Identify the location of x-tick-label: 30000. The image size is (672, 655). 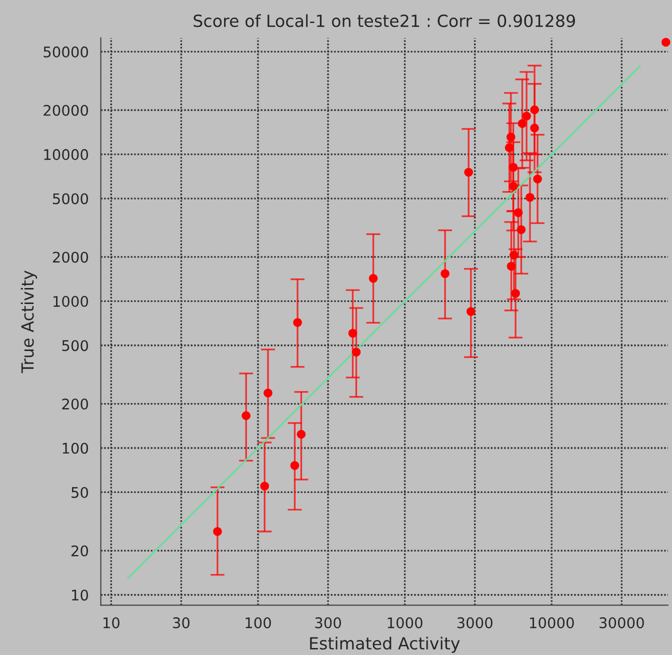
(622, 622).